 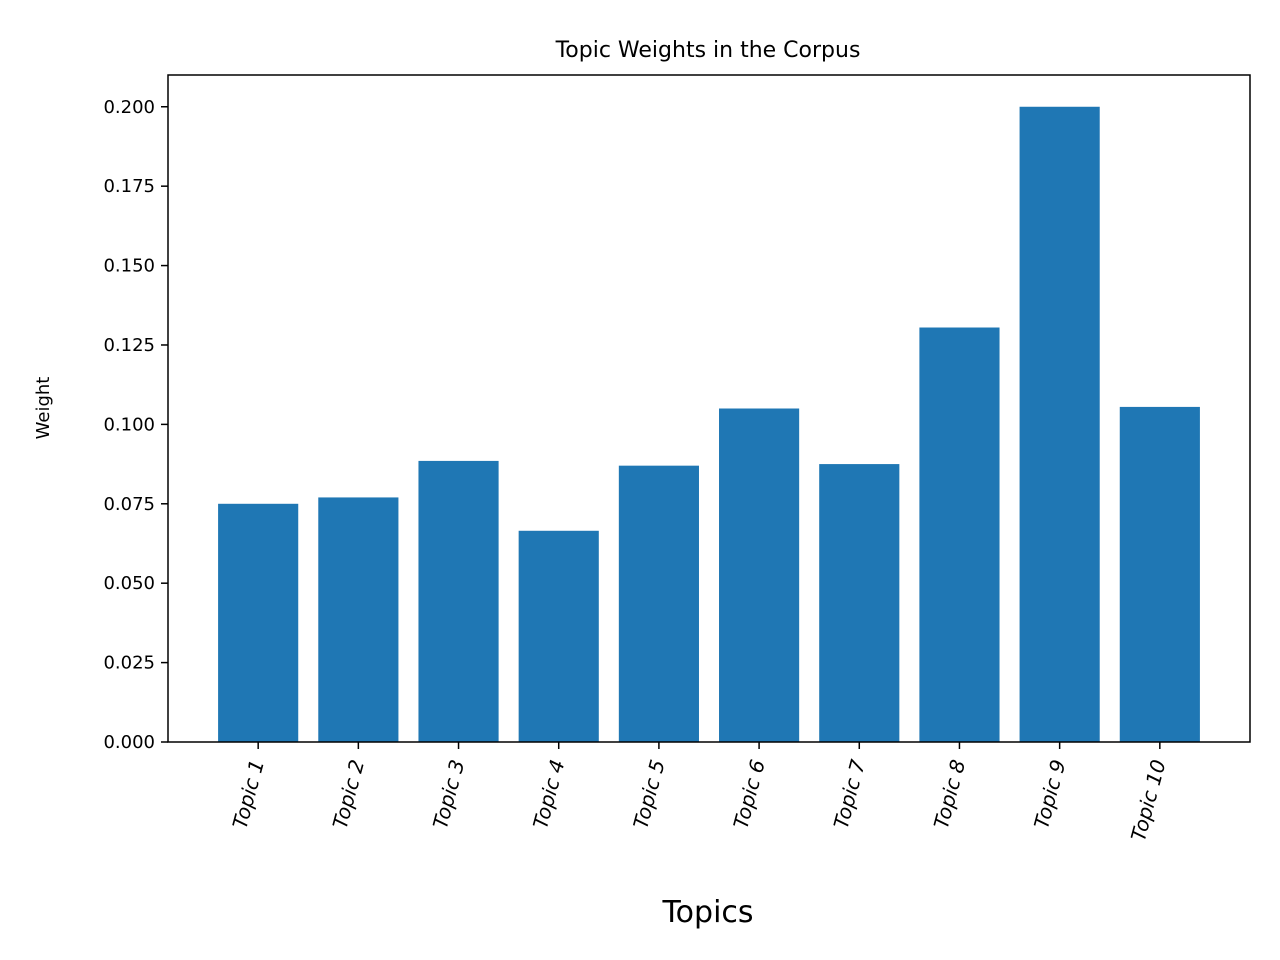 I want to click on y-tick-label: 0.125, so click(x=129, y=345).